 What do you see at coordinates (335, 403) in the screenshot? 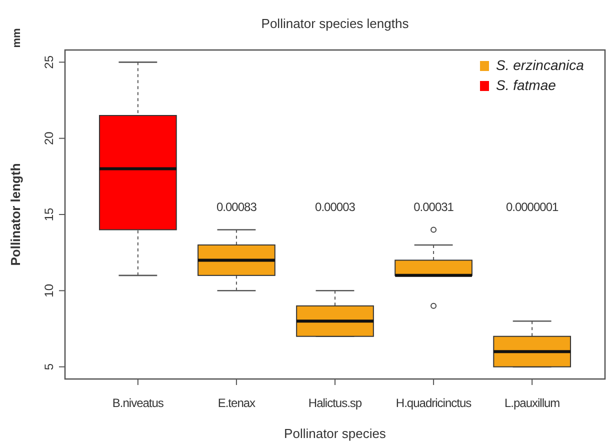
I see `x-tick-label: Halictus.sp` at bounding box center [335, 403].